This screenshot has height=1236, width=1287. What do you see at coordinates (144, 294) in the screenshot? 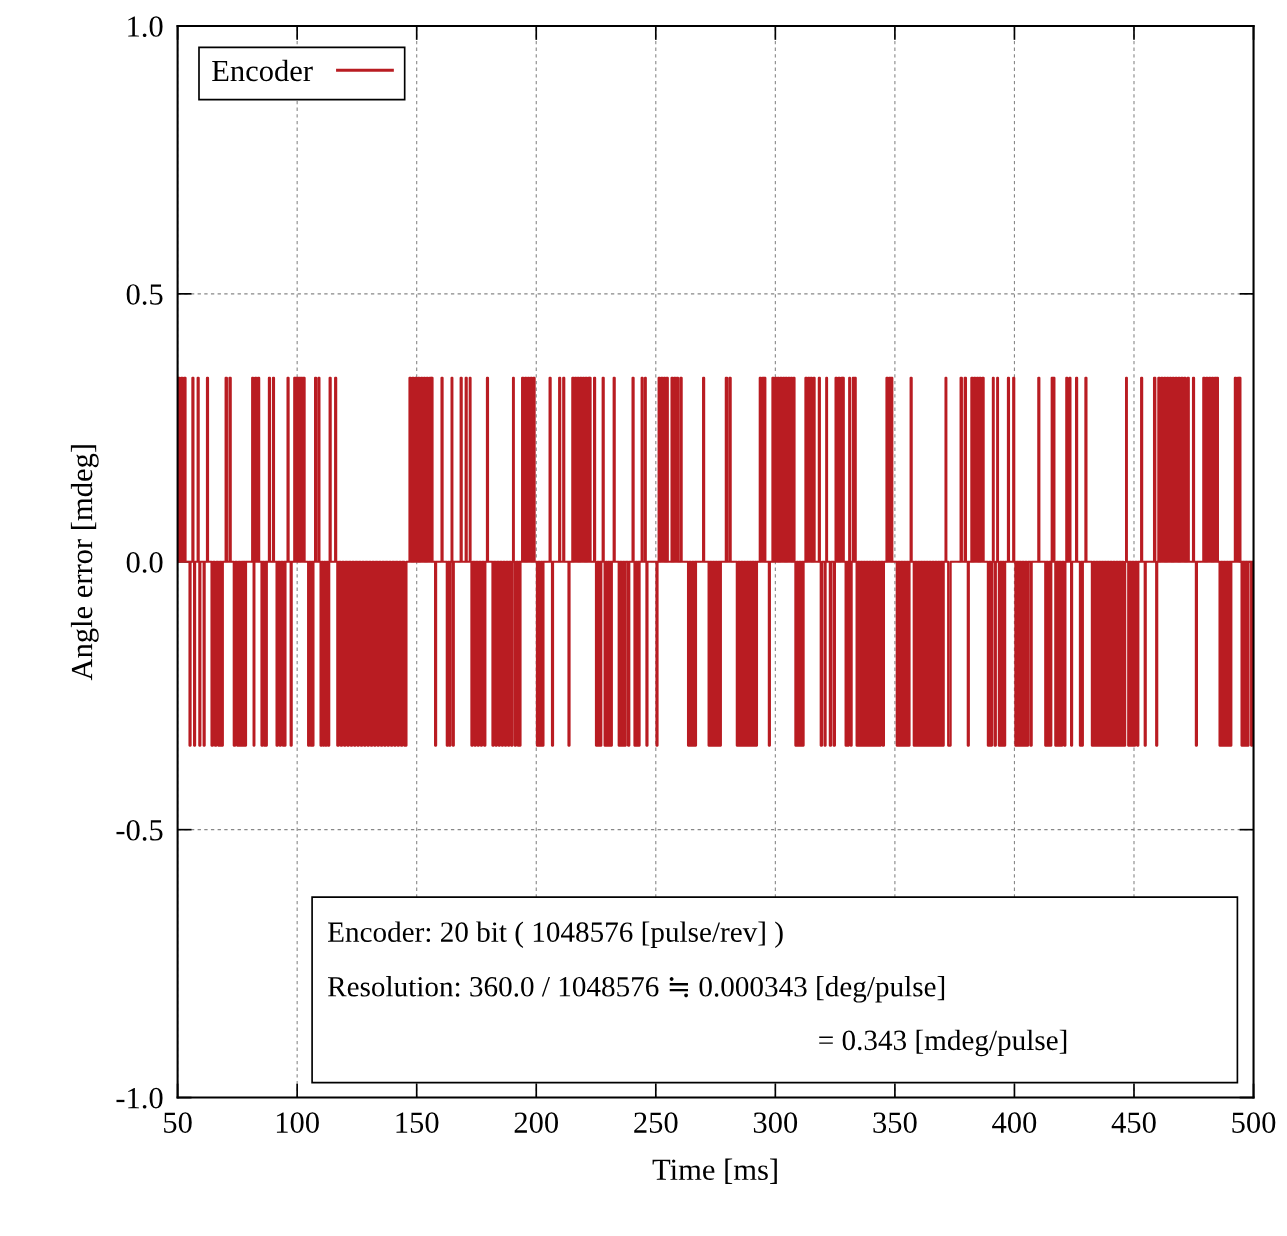
I see `y-tick-label: 0.5` at bounding box center [144, 294].